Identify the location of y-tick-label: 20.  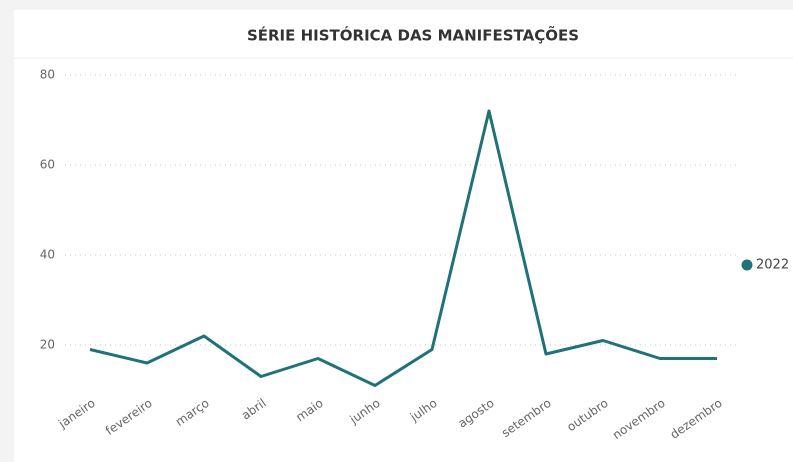
(47, 345).